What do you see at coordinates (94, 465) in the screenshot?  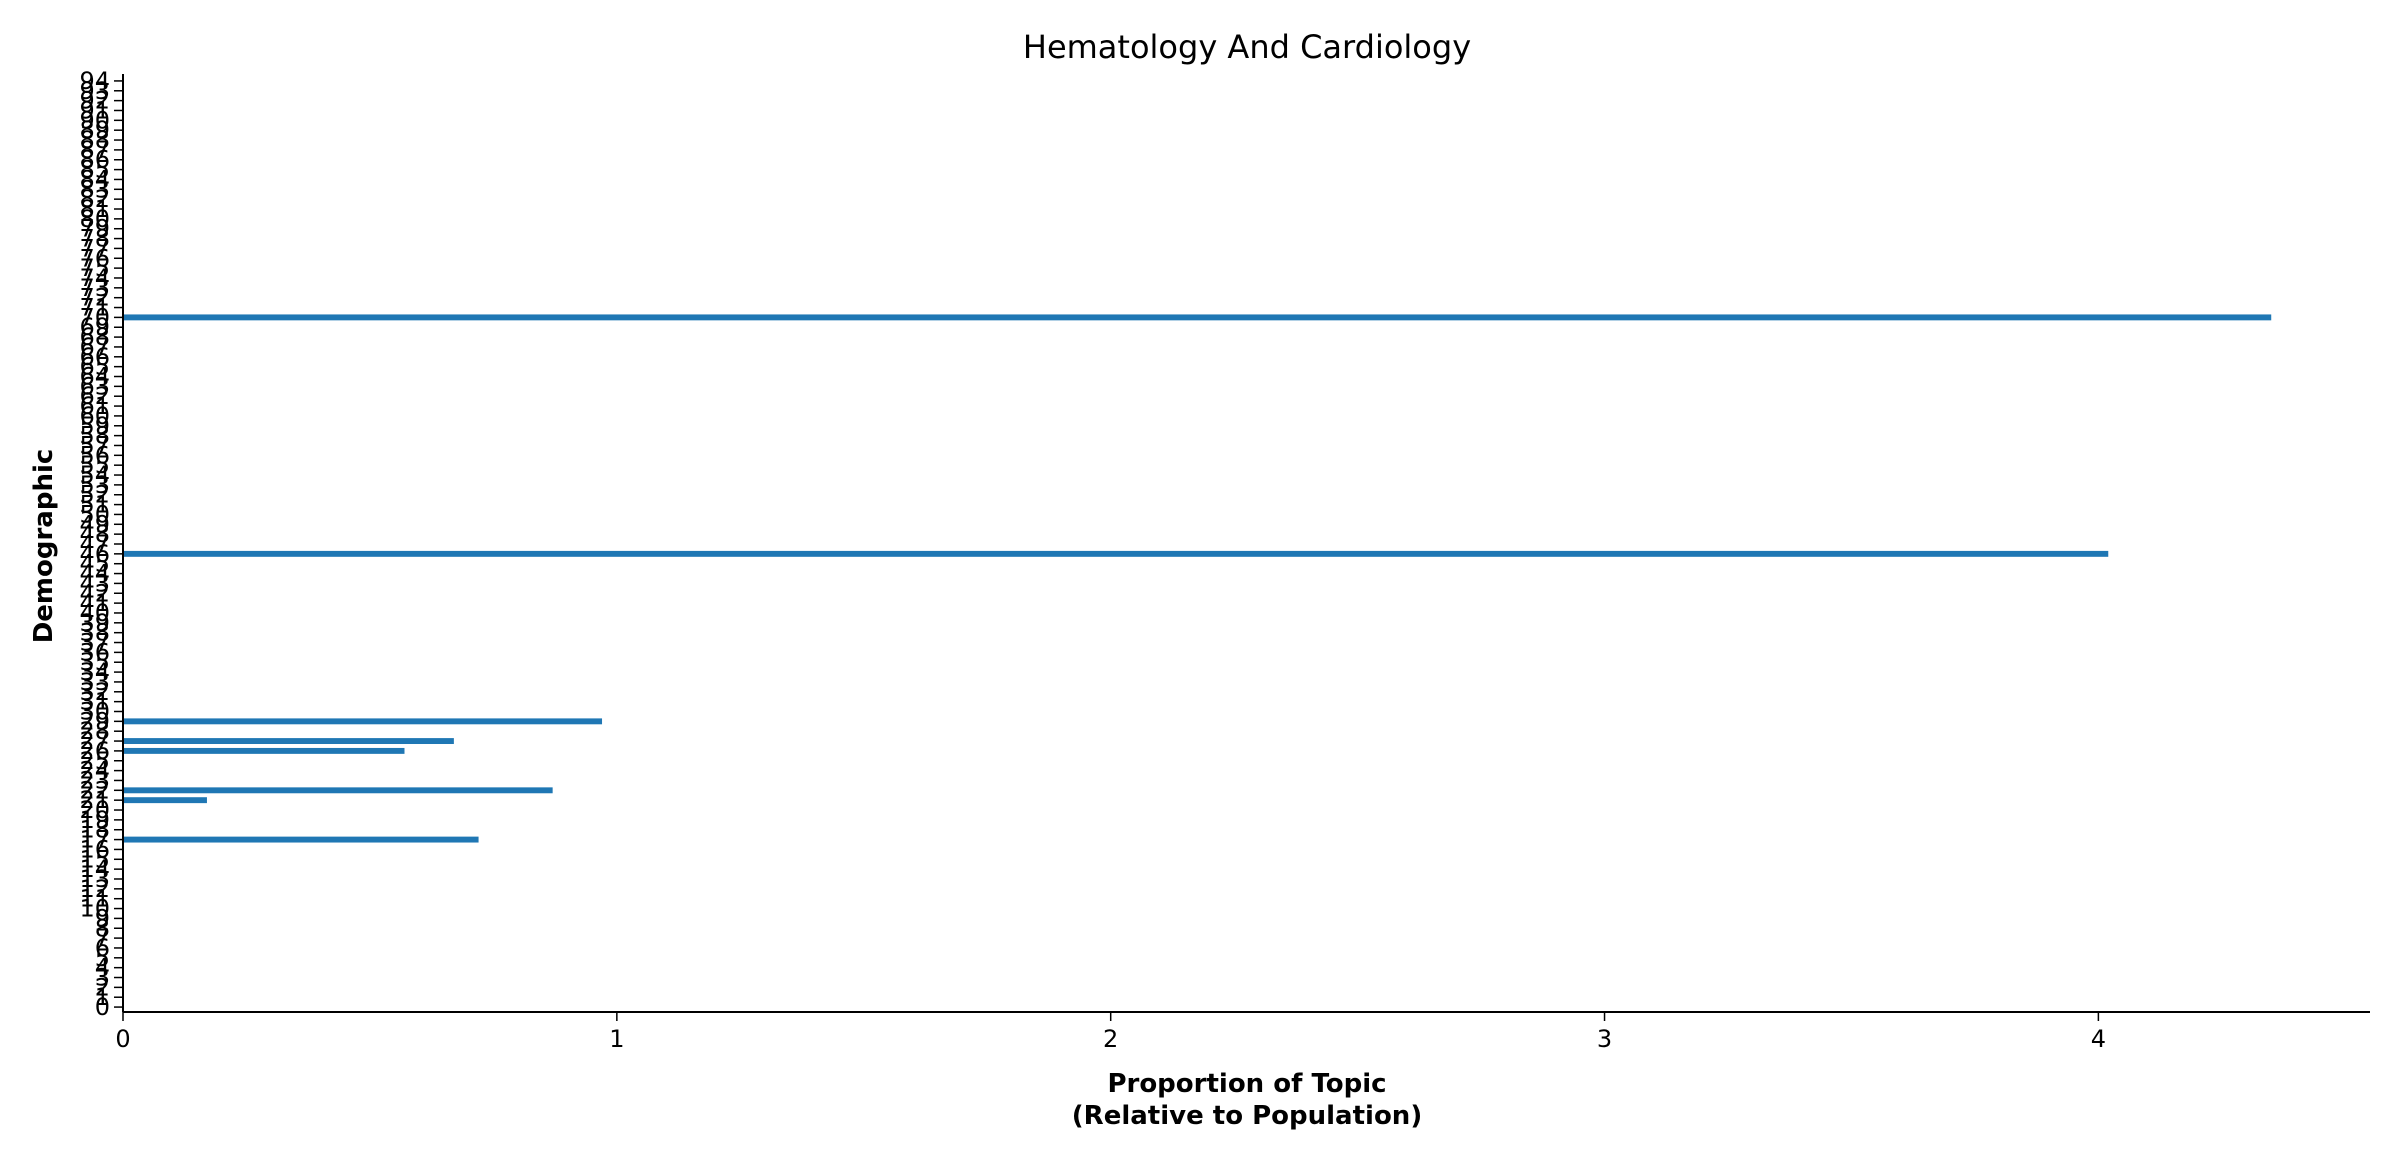 I see `y-tick-label-55: 55` at bounding box center [94, 465].